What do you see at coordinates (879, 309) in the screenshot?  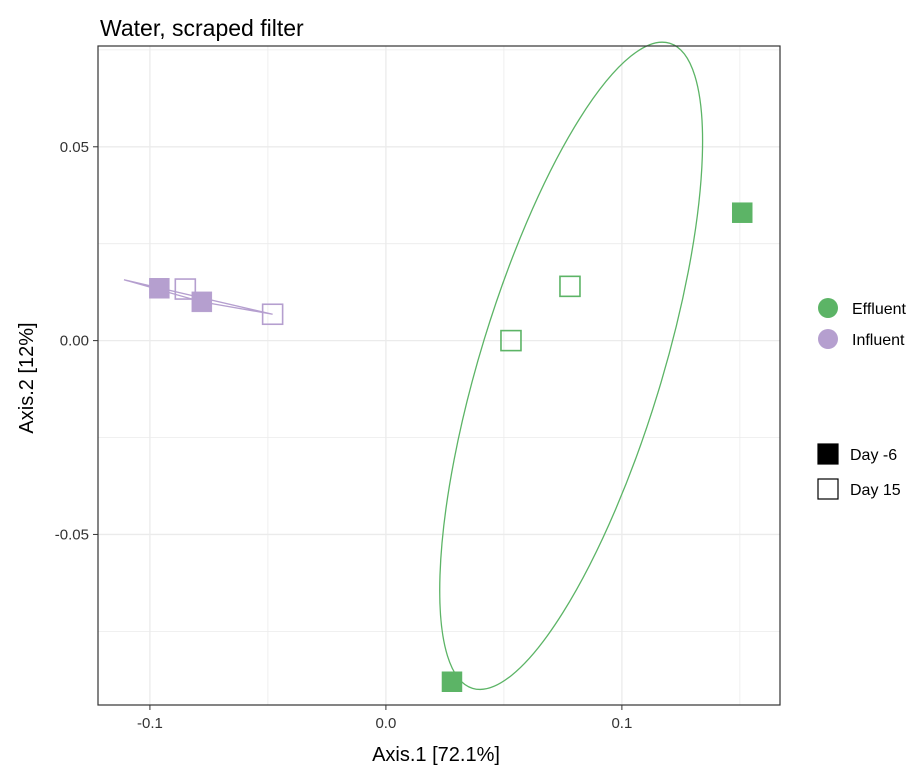 I see `legend-label-effluent: Effluent` at bounding box center [879, 309].